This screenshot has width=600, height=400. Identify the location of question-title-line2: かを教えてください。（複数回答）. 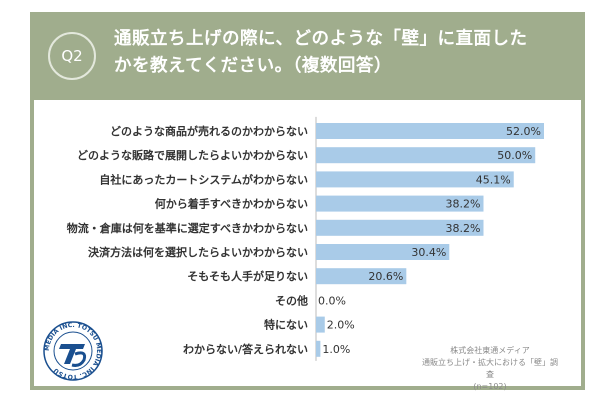
(253, 66).